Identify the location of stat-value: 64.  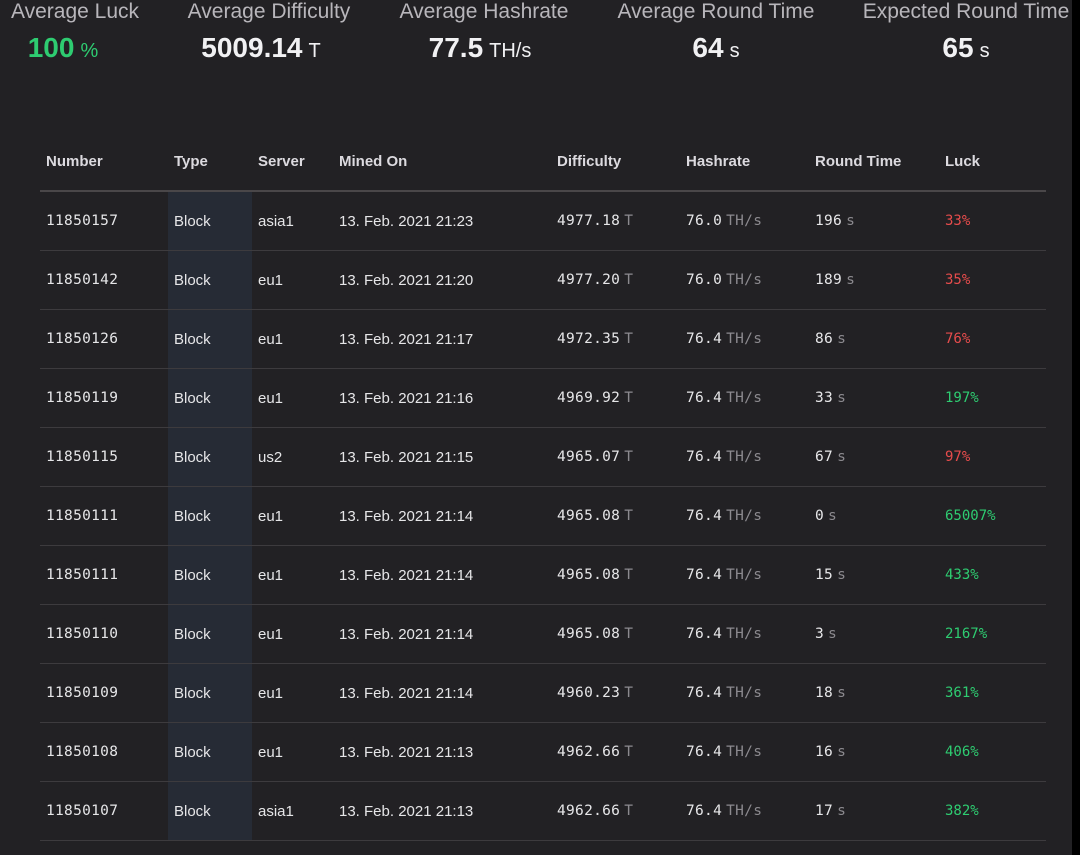
(708, 47).